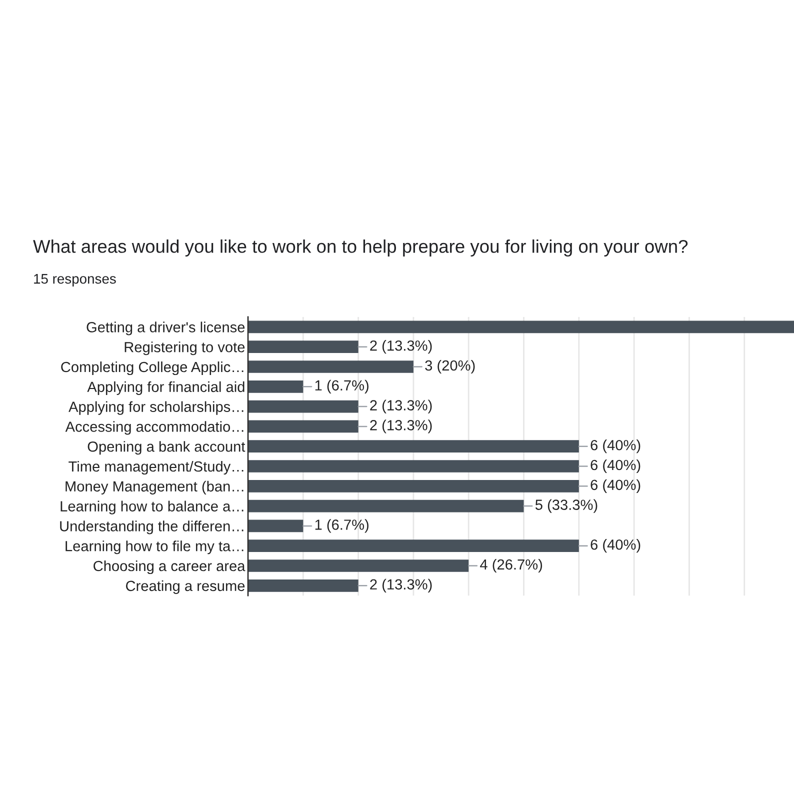 The image size is (794, 794). What do you see at coordinates (167, 448) in the screenshot?
I see `y-tick-label: Opening a bank account` at bounding box center [167, 448].